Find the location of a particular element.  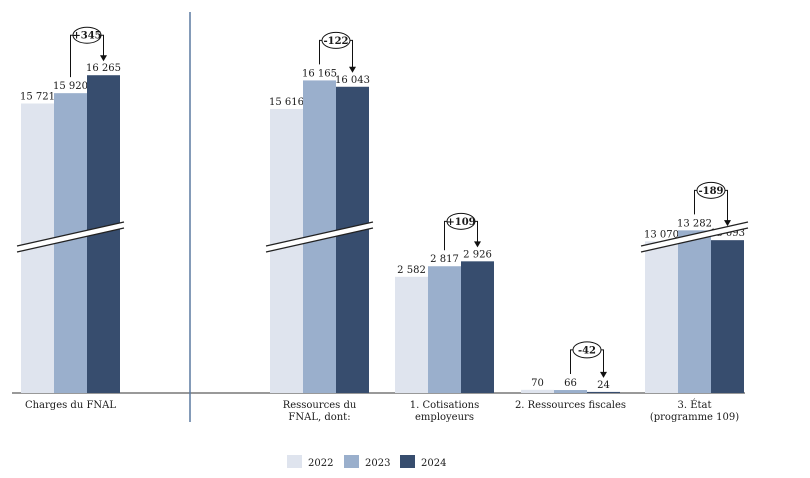

legend-label-2023: 2023 is located at coordinates (377, 463).